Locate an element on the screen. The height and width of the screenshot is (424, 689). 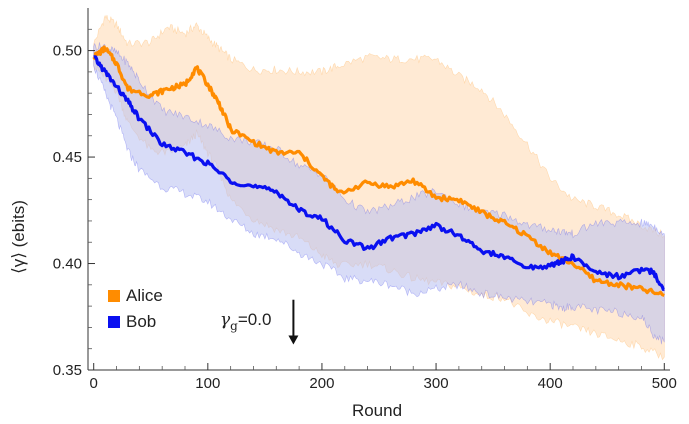
y-tick-label-0: 0.35 is located at coordinates (67, 370).